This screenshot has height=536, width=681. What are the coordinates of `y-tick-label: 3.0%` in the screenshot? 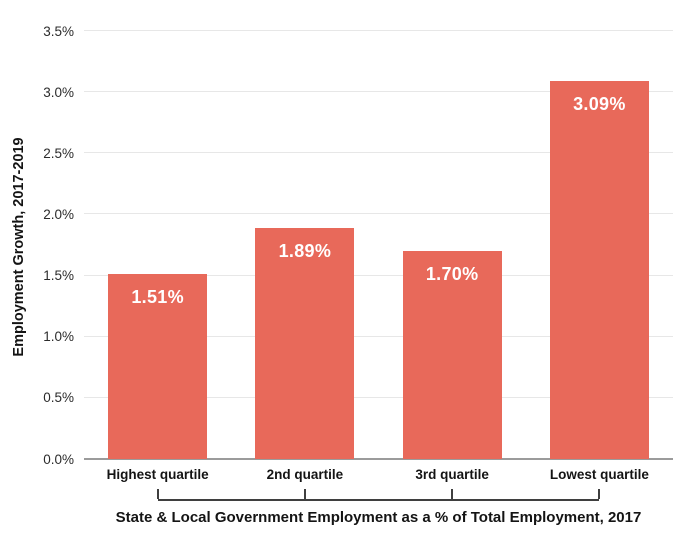 It's located at (58, 92).